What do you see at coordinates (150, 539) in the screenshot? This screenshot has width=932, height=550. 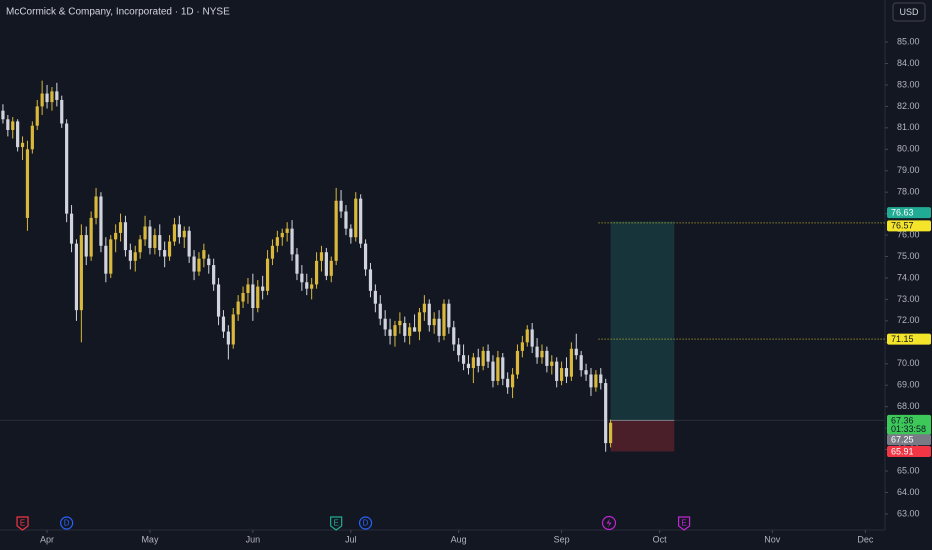 I see `x-tick-label: May` at bounding box center [150, 539].